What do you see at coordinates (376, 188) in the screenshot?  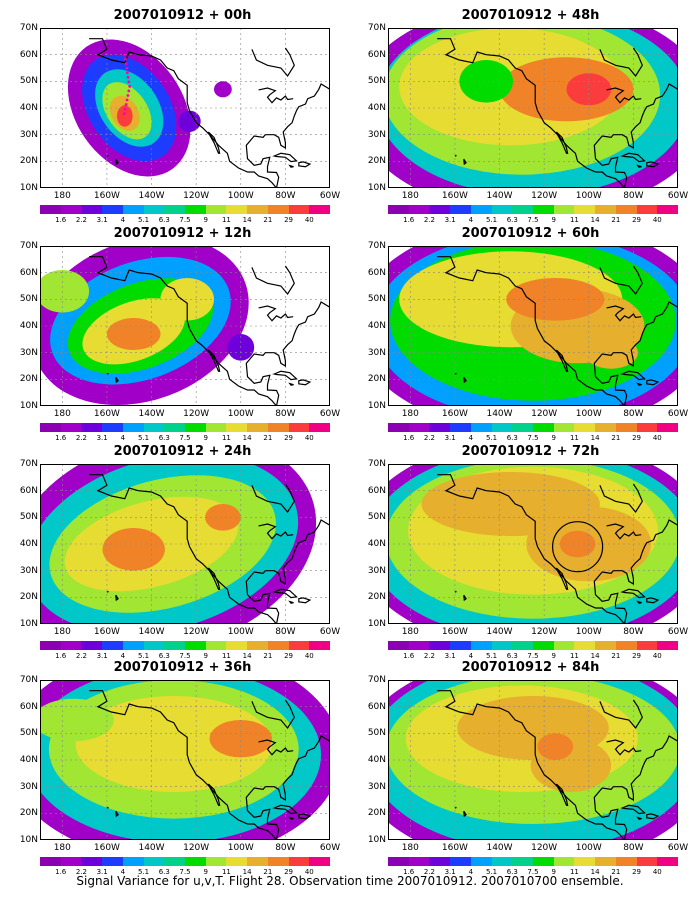 I see `lat-tick-label: 10N` at bounding box center [376, 188].